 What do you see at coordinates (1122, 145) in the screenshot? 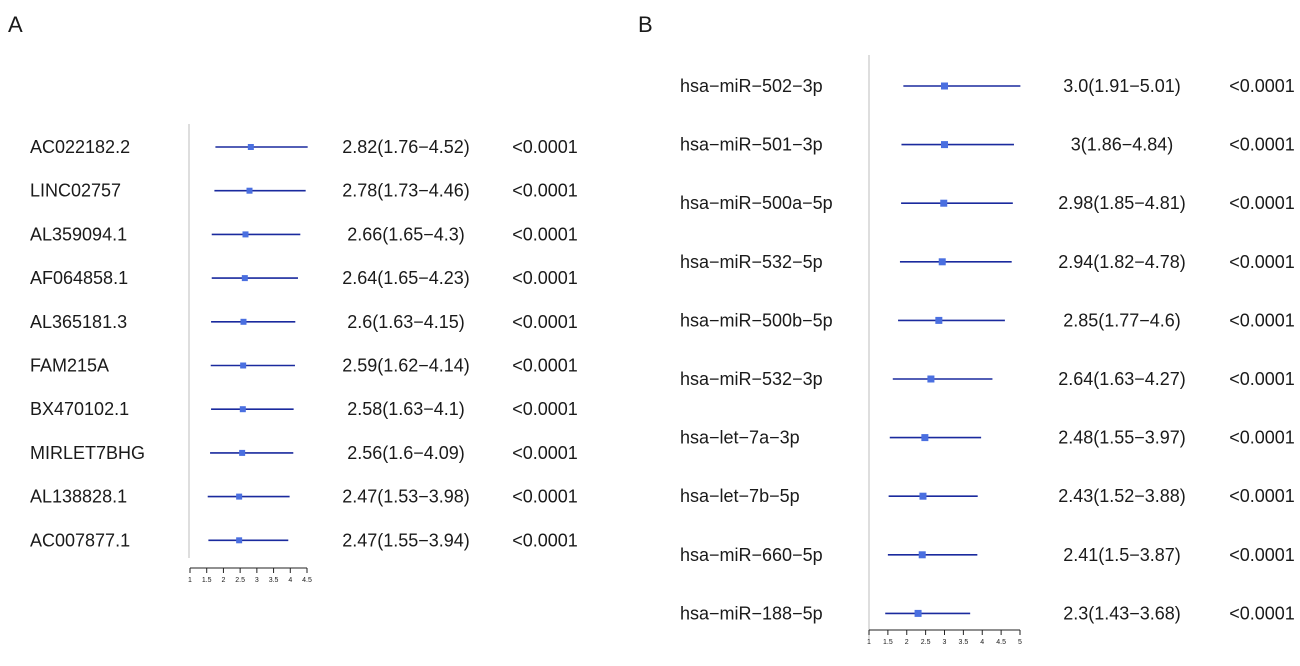
I see `hr-ci-text: 3(1.86−4.84)` at bounding box center [1122, 145].